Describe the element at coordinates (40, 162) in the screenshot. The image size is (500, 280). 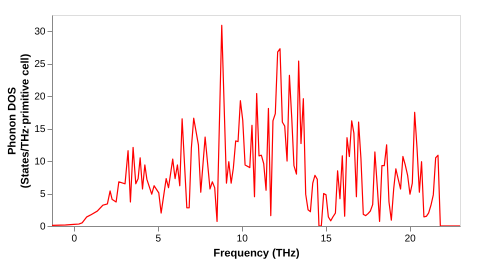
I see `y-tick-label: 10` at that location.